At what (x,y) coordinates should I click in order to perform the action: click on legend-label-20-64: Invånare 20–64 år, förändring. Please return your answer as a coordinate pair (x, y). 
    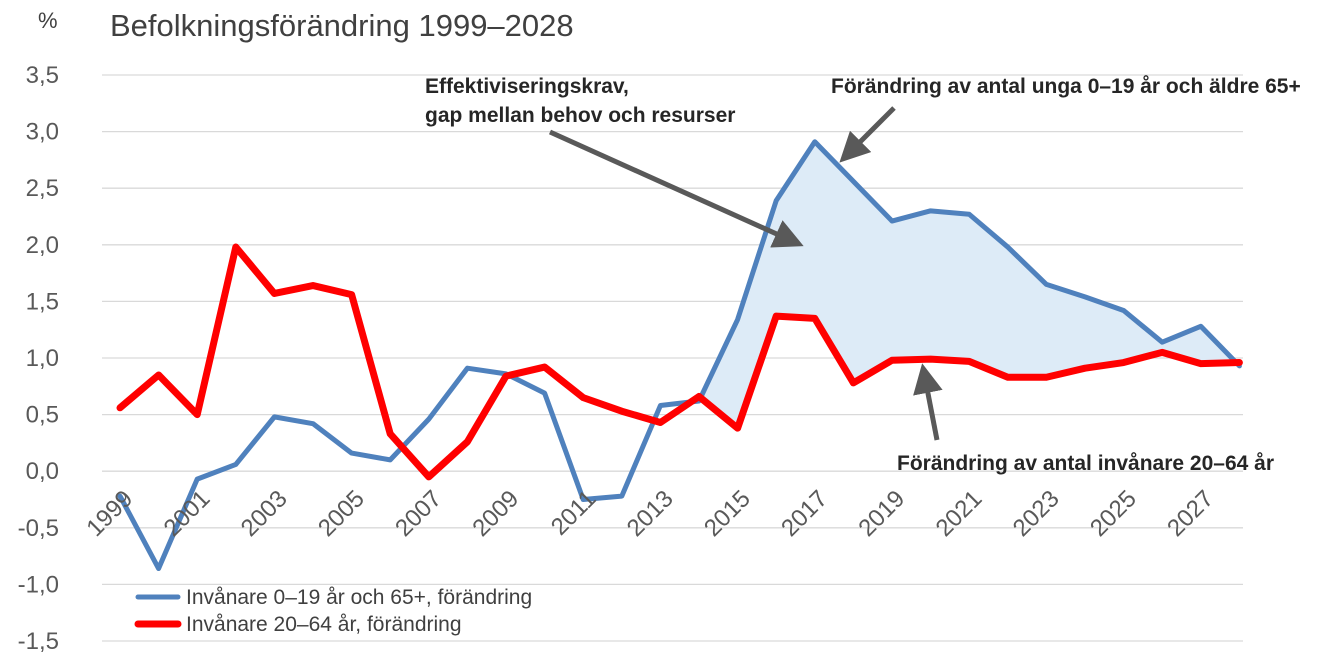
    Looking at the image, I should click on (324, 624).